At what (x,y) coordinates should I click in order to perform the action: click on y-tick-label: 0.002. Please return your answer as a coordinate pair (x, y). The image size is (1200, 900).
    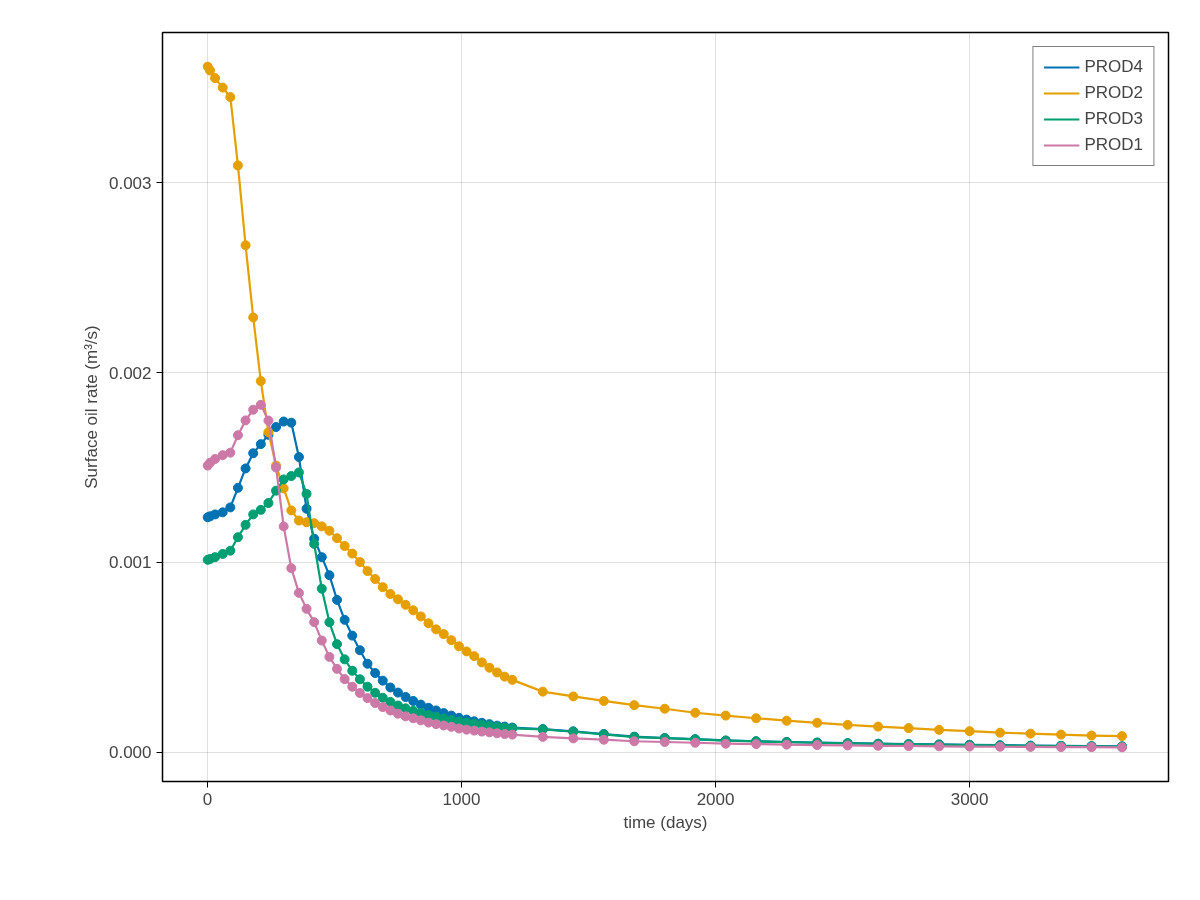
    Looking at the image, I should click on (130, 373).